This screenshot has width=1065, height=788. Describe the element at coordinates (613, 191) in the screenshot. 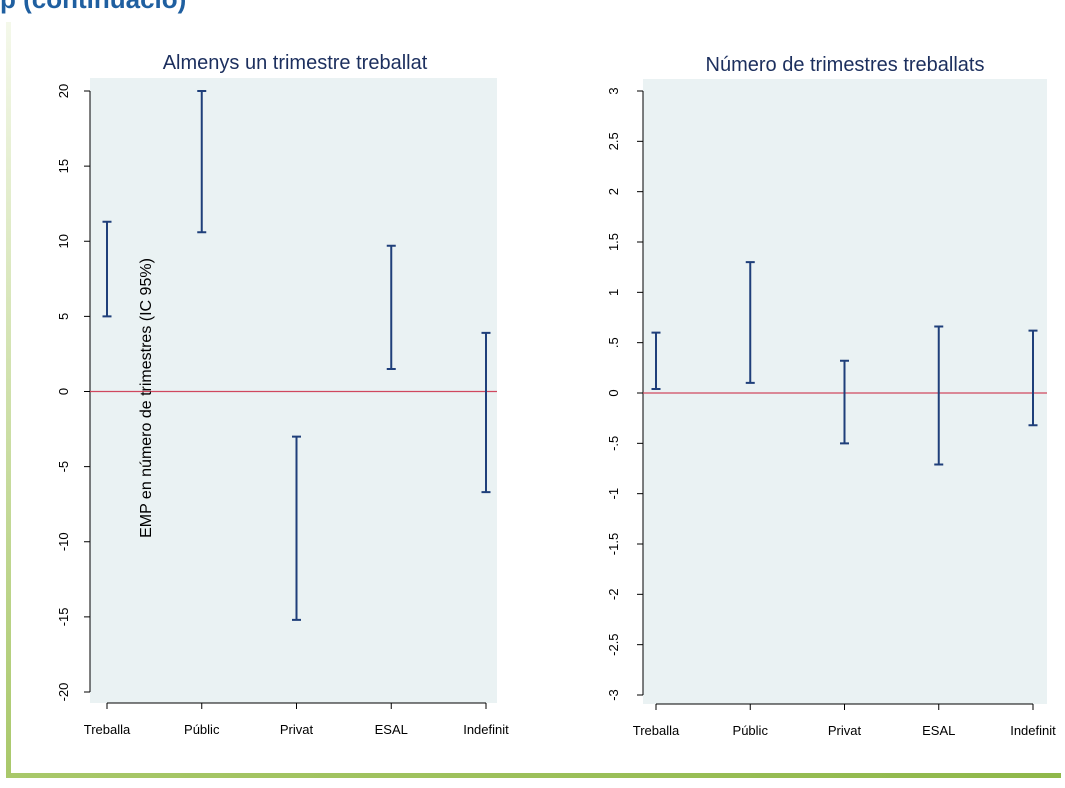

I see `chart2-y-tick-label: 2` at that location.